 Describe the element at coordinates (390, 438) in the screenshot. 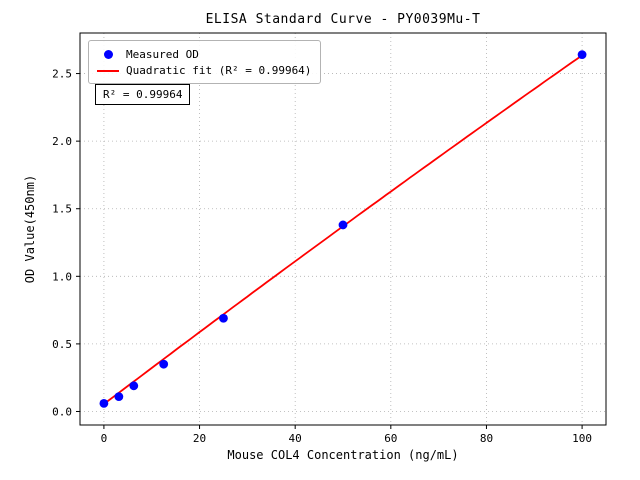

I see `x-tick-label: 60` at that location.